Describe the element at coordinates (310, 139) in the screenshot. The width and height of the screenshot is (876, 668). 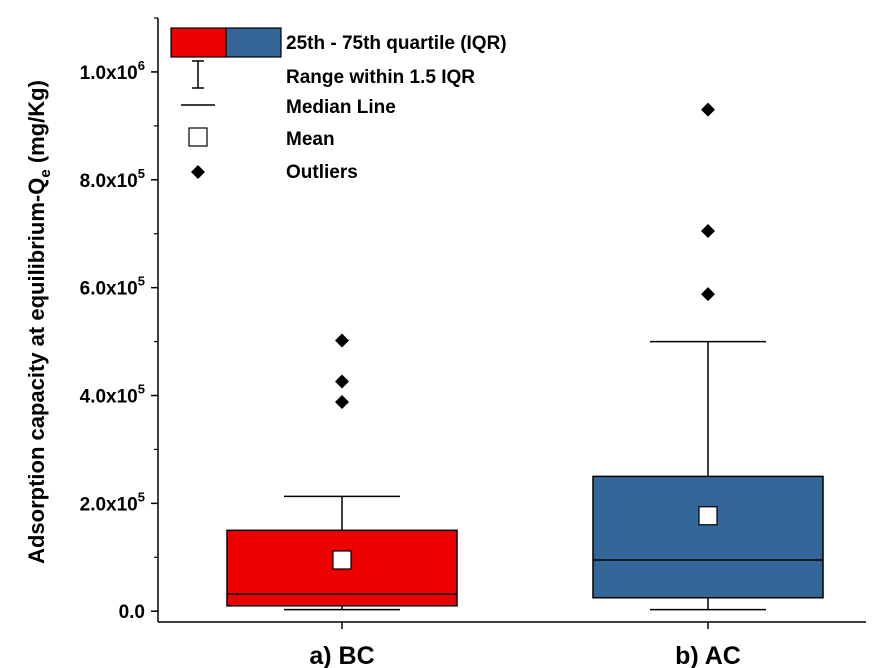
I see `legend-label-mean: Mean` at that location.